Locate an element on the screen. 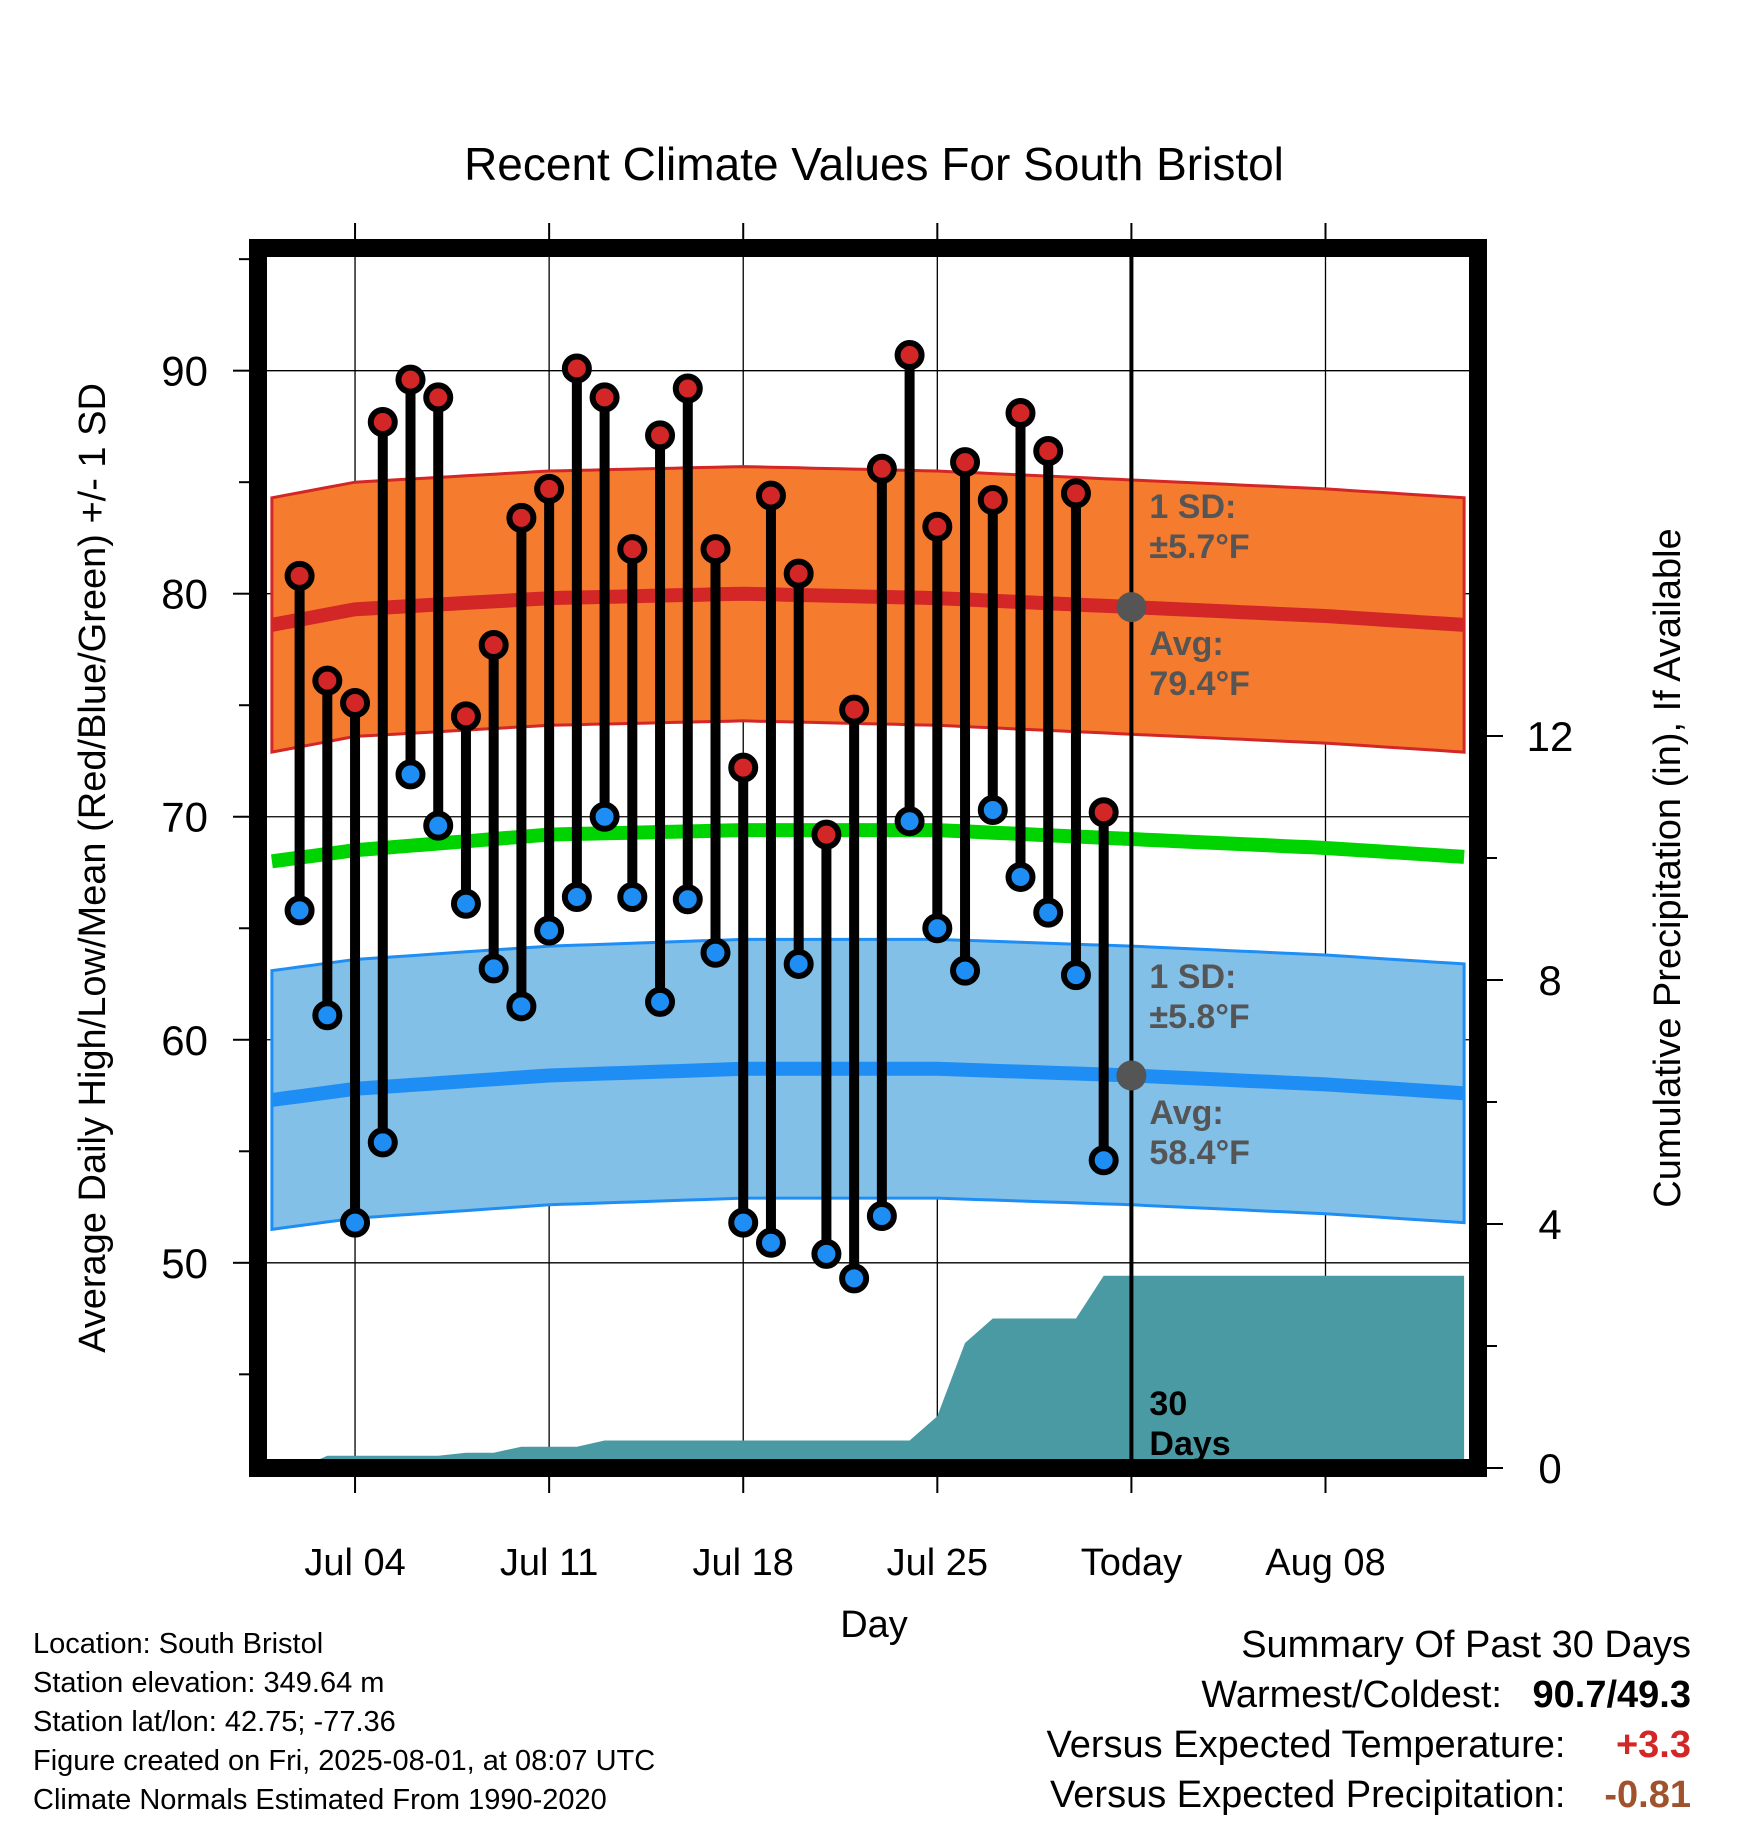  x-tick-label: Jul 11 is located at coordinates (549, 1563).